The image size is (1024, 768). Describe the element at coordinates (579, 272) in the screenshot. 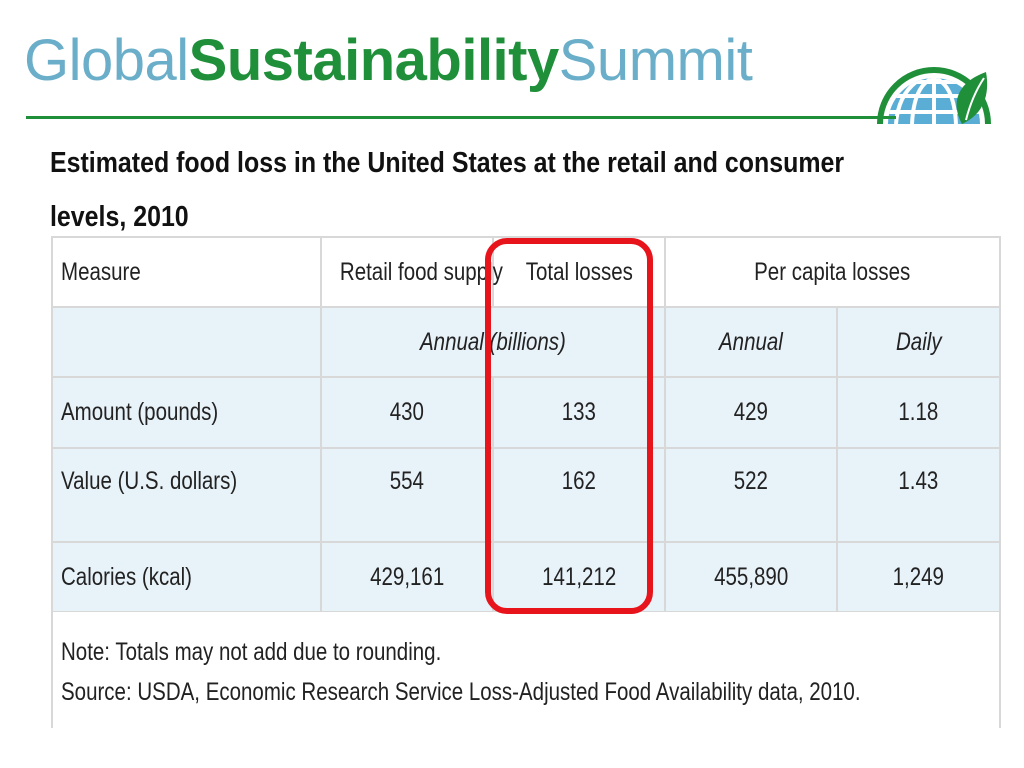

I see `header-total-losses: Total losses` at that location.